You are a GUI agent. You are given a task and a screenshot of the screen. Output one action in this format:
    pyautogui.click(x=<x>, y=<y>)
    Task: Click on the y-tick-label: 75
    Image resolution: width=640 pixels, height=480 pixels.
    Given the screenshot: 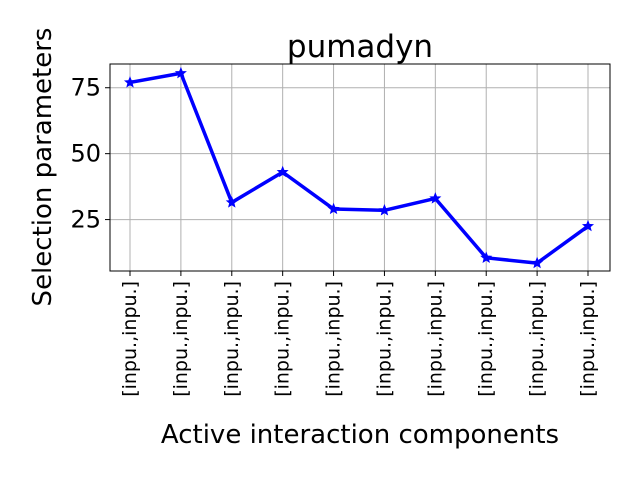 What is the action you would take?
    pyautogui.click(x=85, y=88)
    